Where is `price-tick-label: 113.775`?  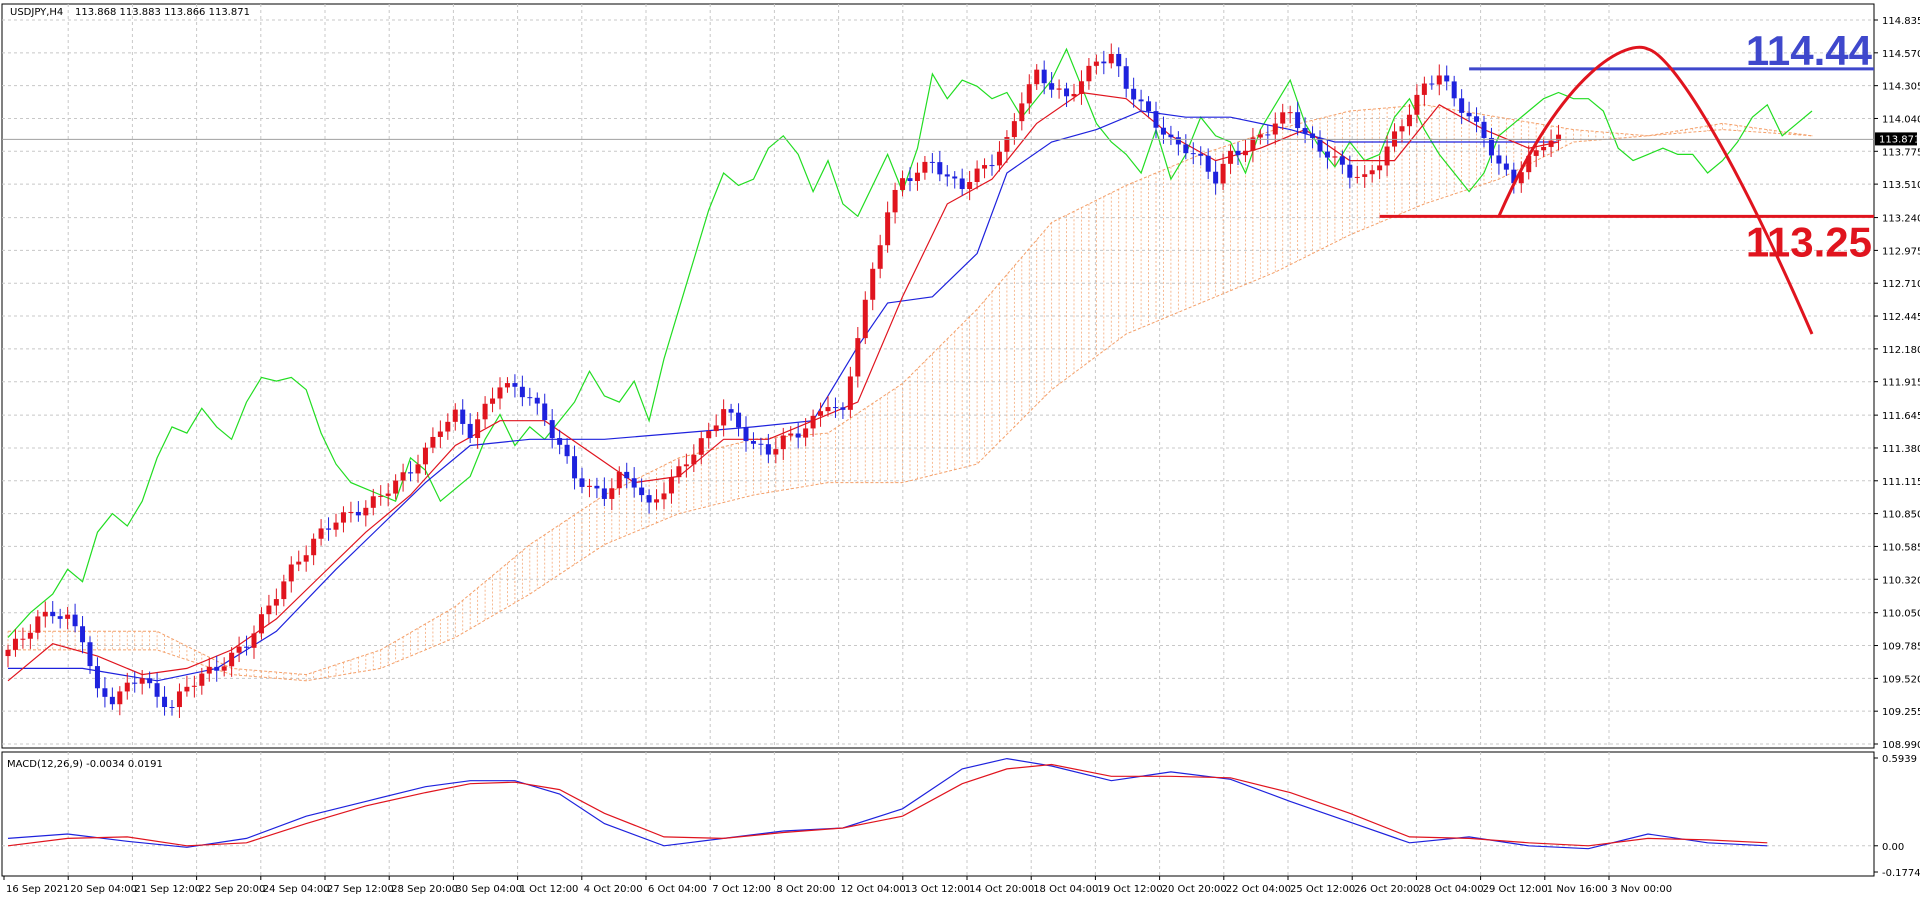
price-tick-label: 113.775 is located at coordinates (1901, 152).